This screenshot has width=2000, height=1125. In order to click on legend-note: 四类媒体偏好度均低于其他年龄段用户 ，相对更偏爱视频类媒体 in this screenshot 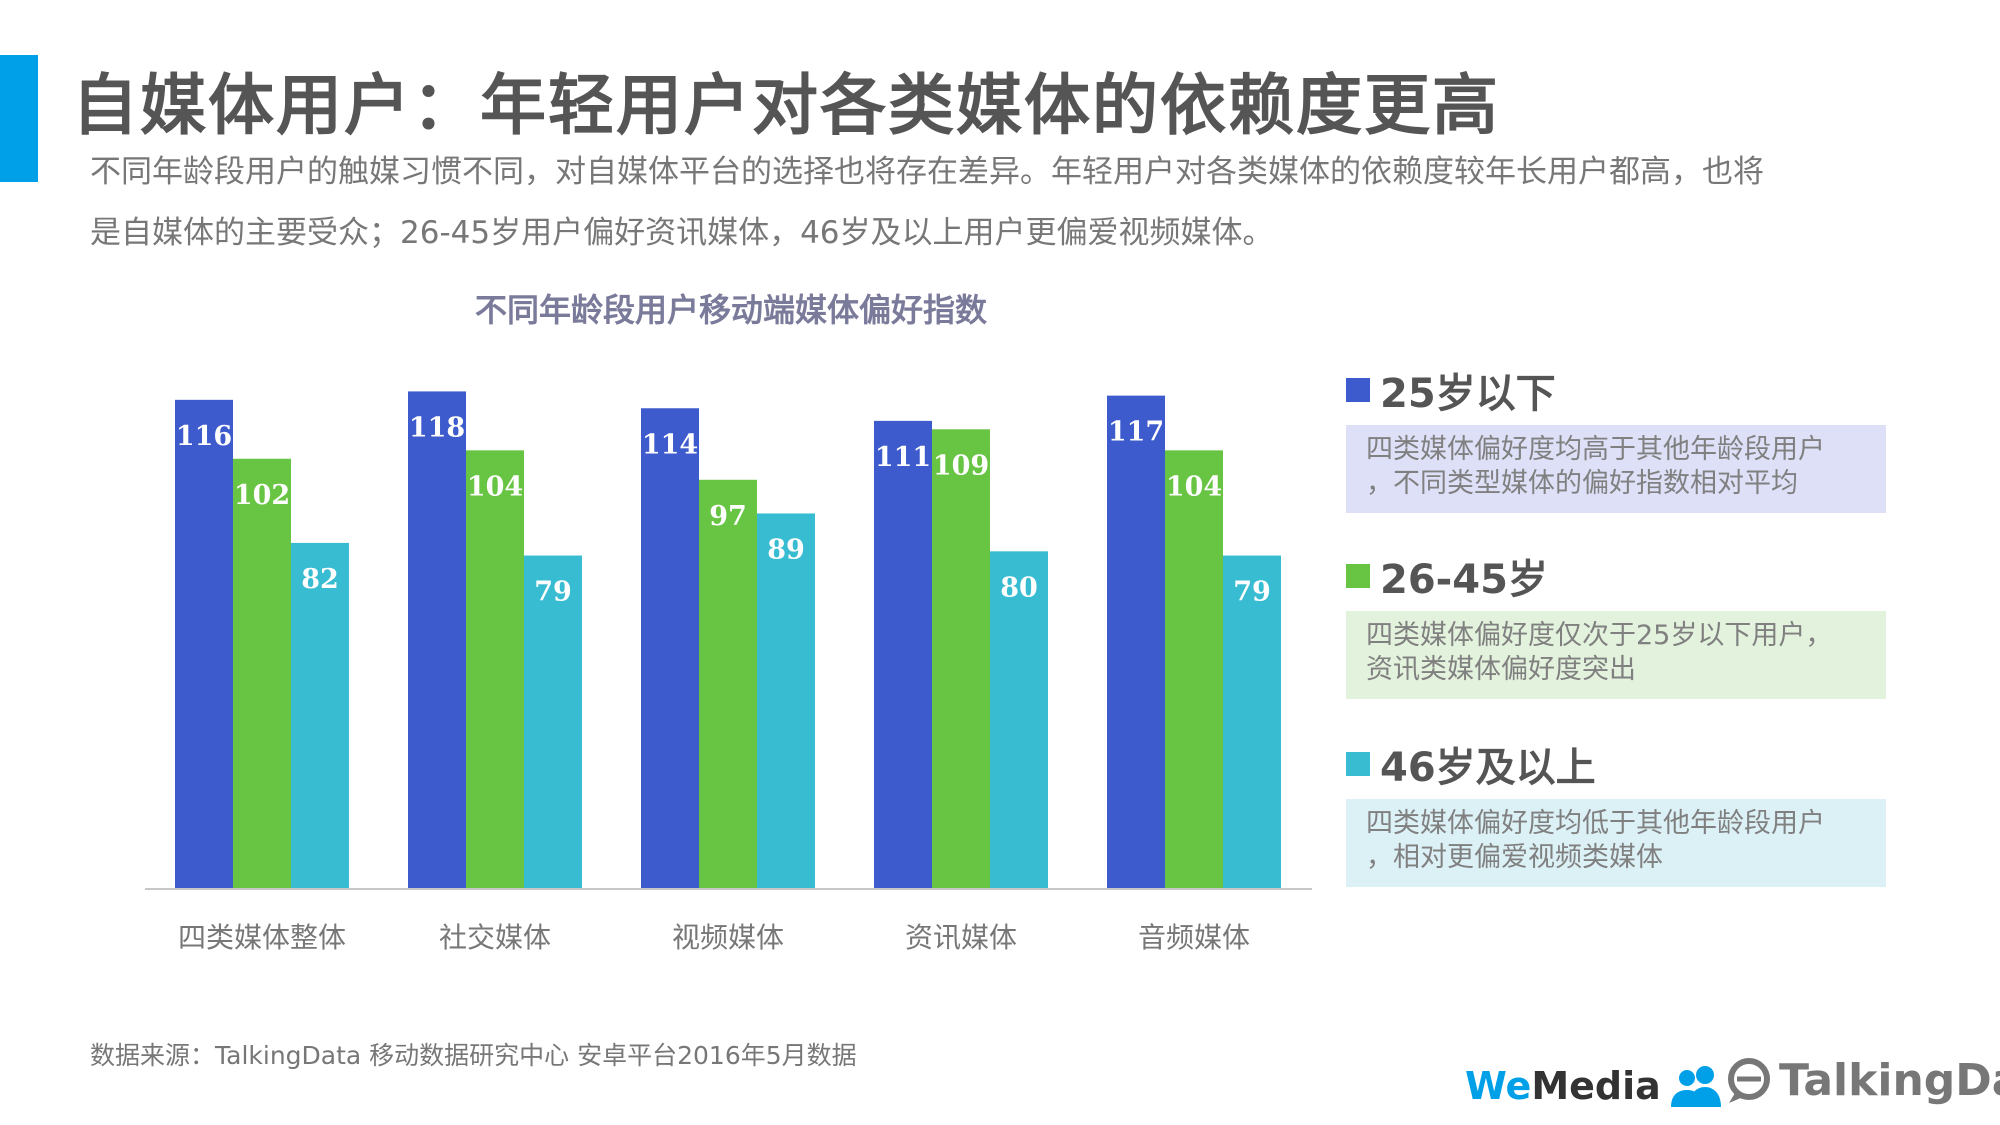, I will do `click(1616, 843)`.